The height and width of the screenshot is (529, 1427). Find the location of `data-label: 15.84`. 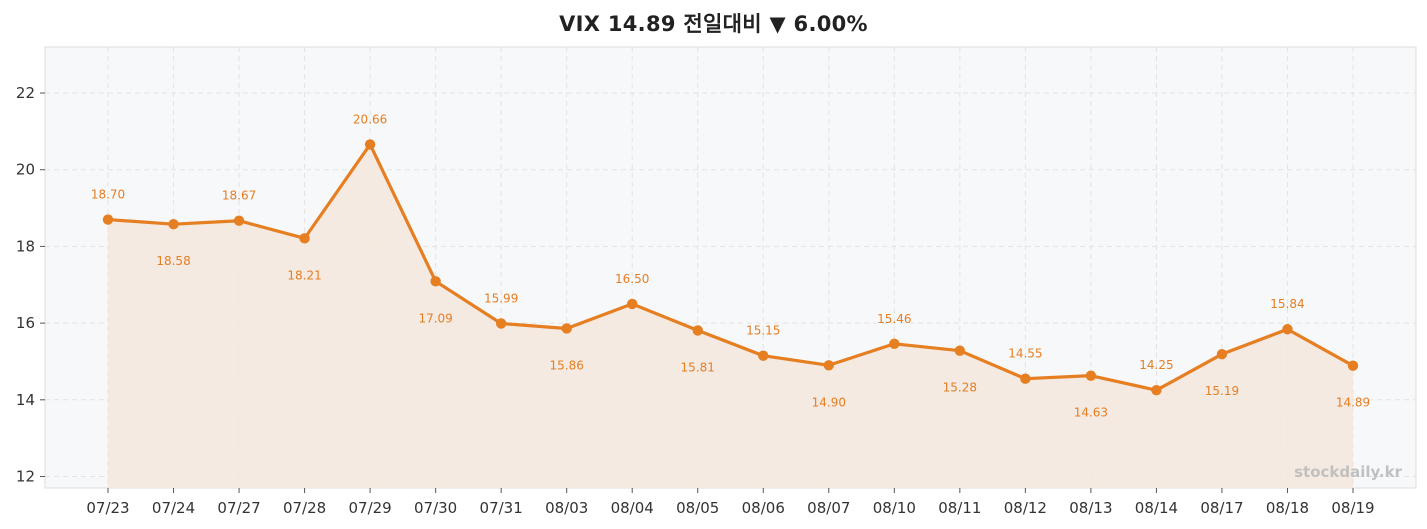

data-label: 15.84 is located at coordinates (1287, 304).